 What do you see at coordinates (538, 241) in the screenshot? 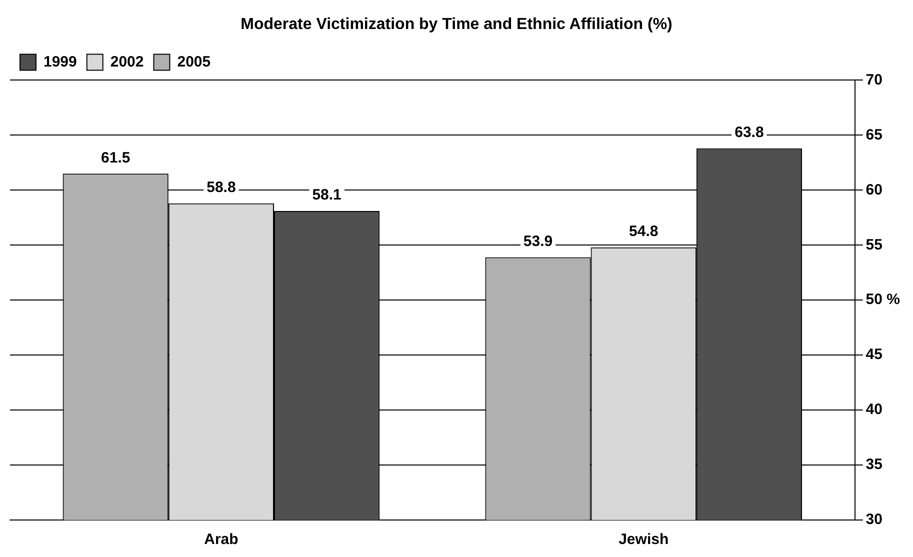
I see `data-label: 53.9` at bounding box center [538, 241].